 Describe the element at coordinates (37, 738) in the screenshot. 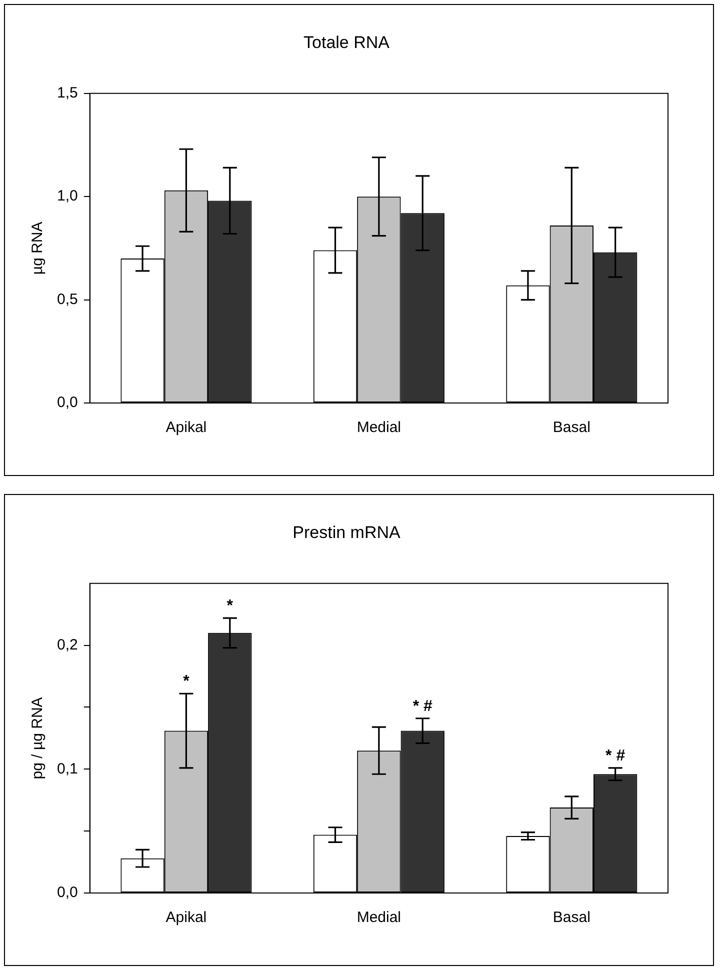

I see `y-axis-title: pg / µg RNA` at that location.